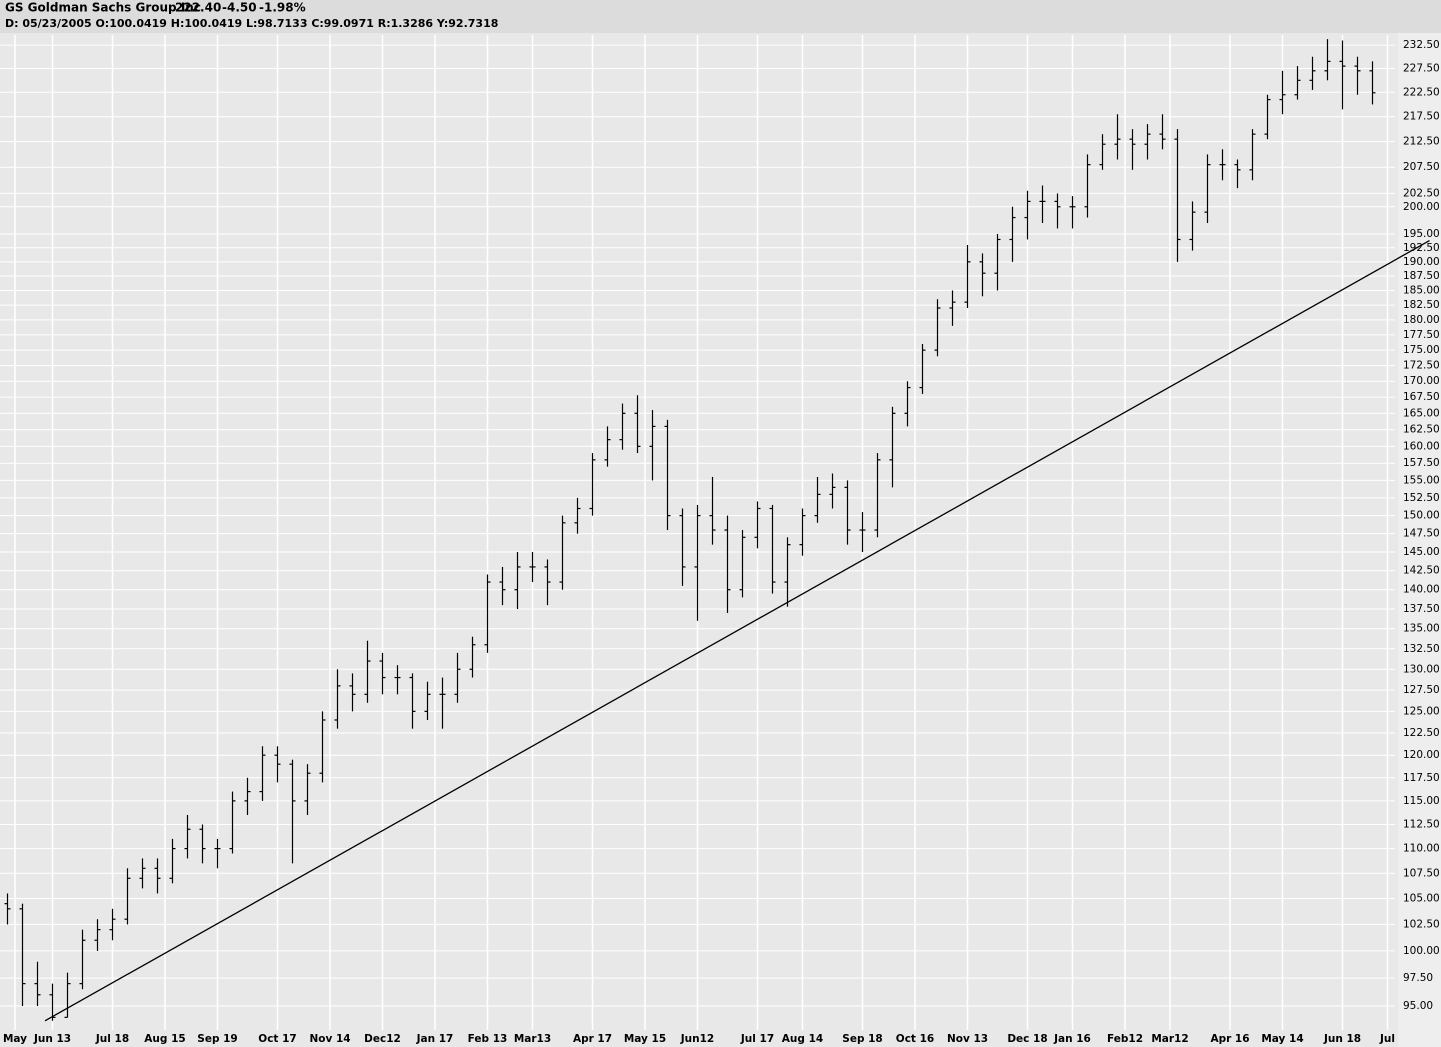 The width and height of the screenshot is (1441, 1047). What do you see at coordinates (282, 8) in the screenshot?
I see `price-change-pct: -1.98%` at bounding box center [282, 8].